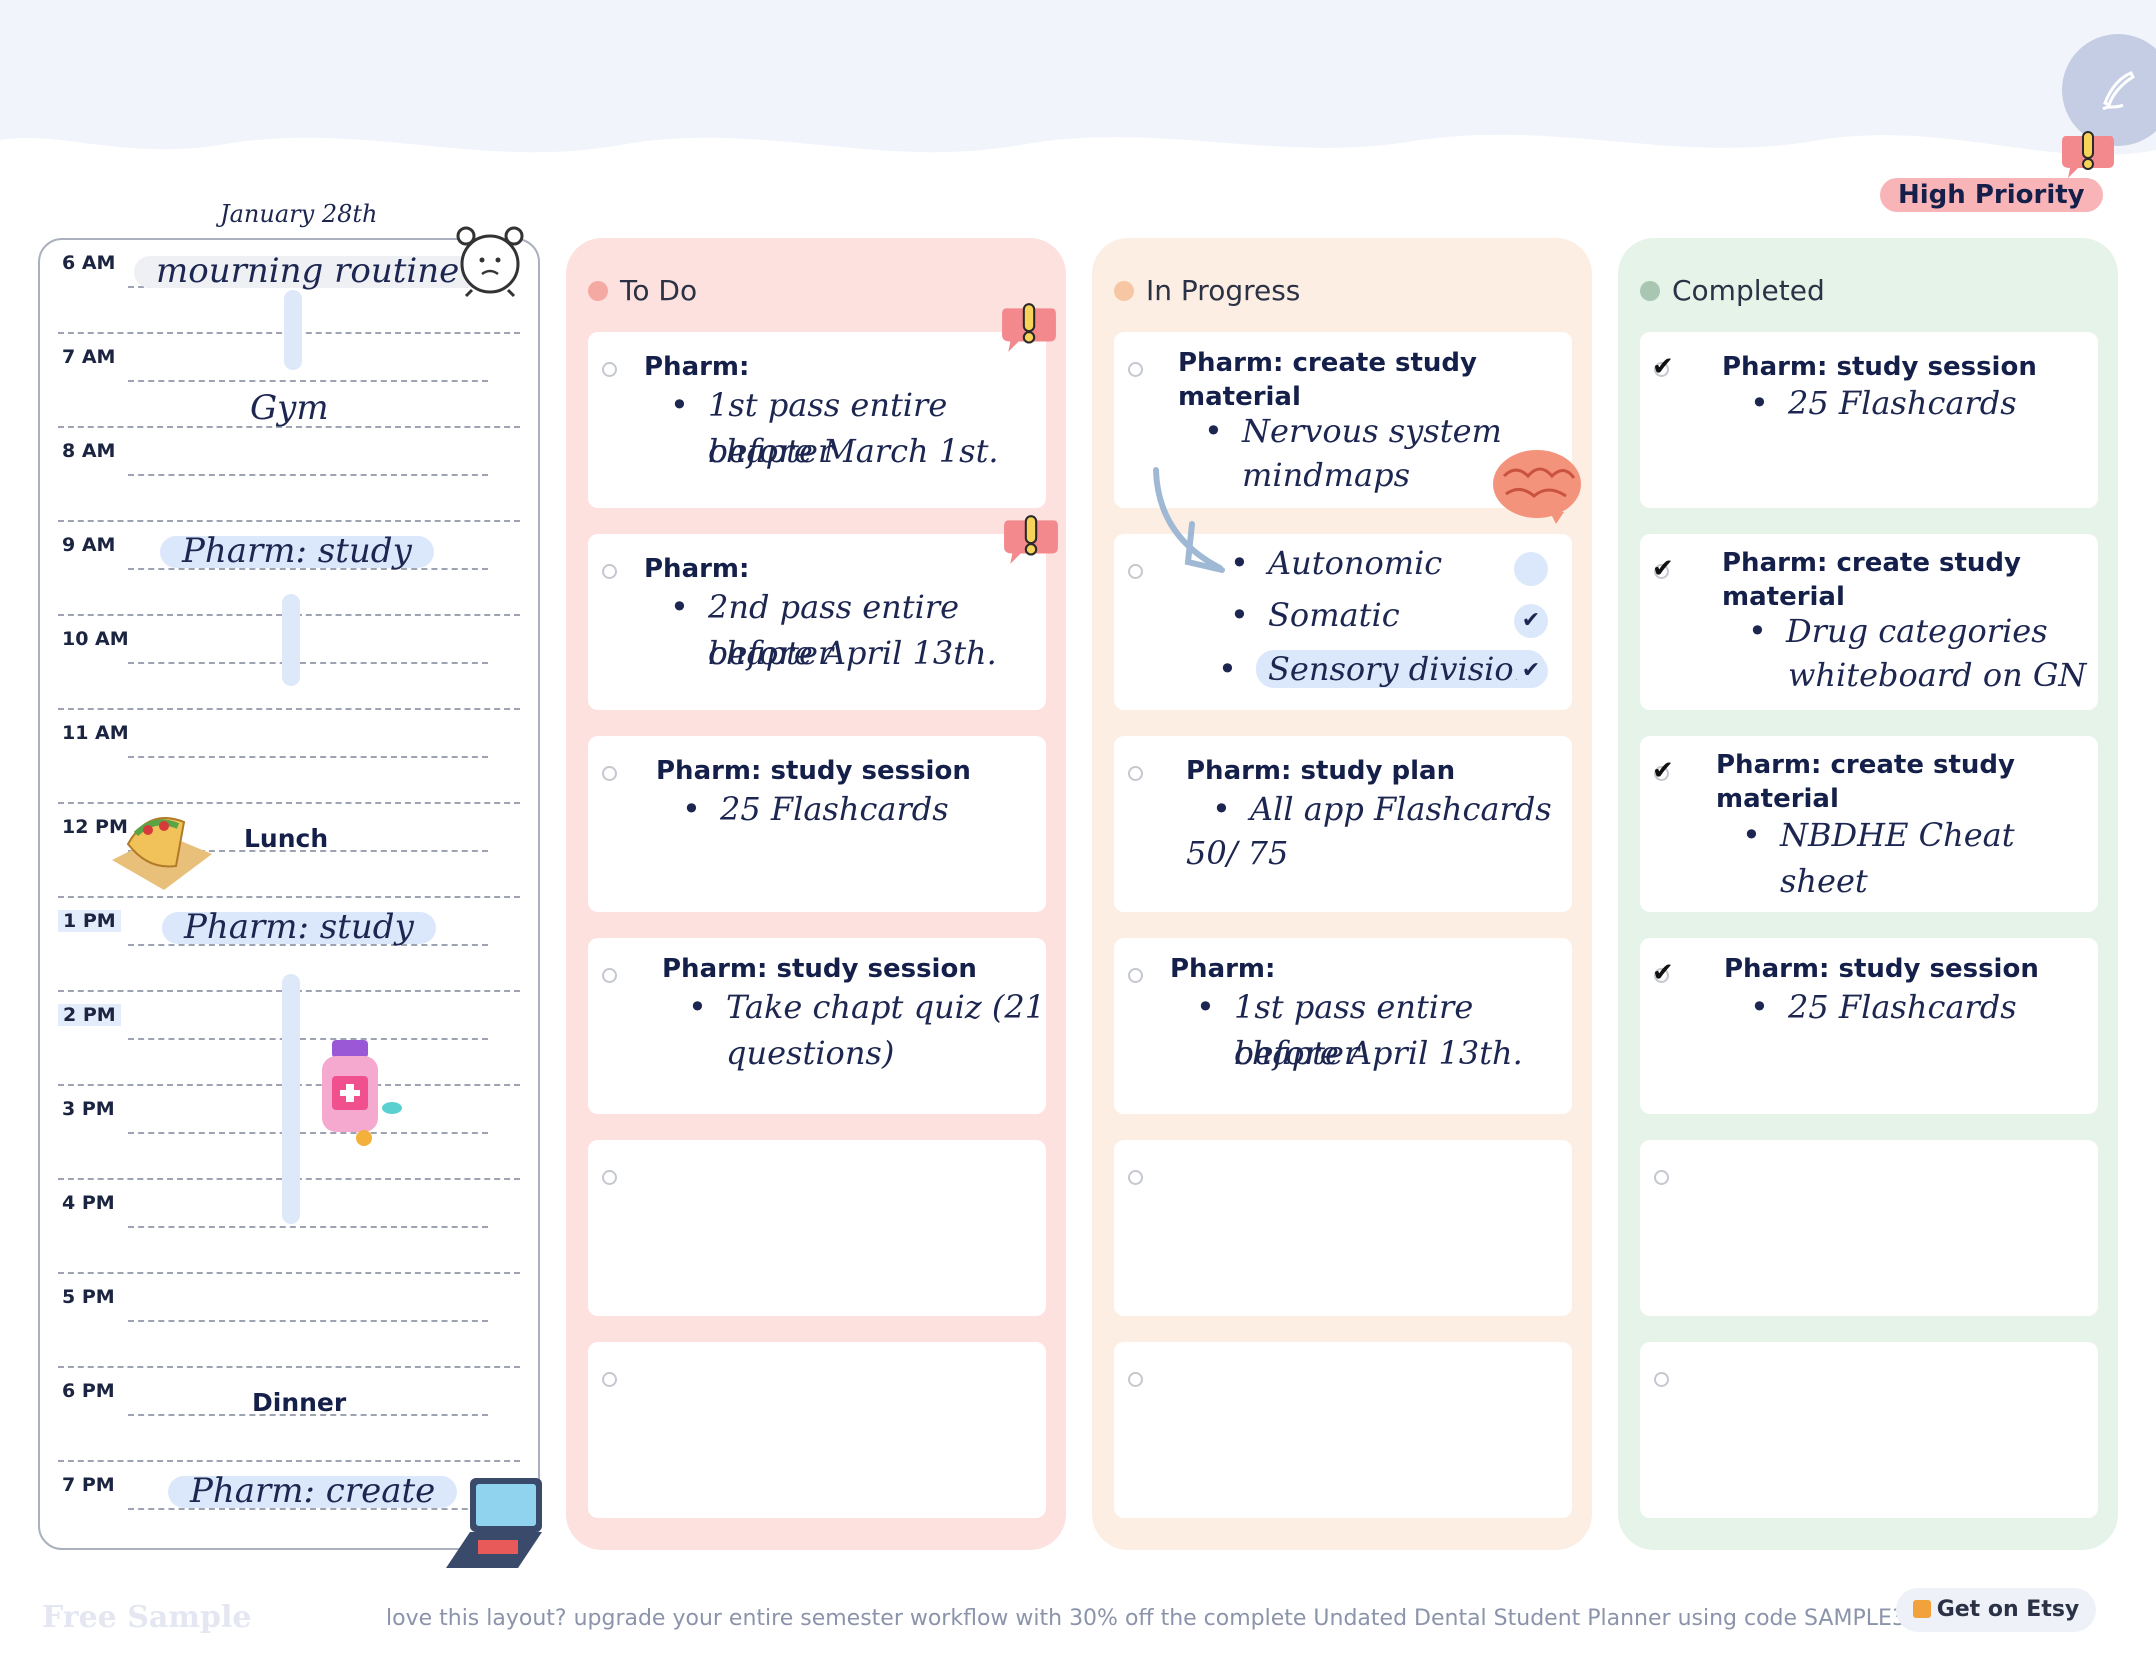 The width and height of the screenshot is (2156, 1668). Describe the element at coordinates (88, 1485) in the screenshot. I see `hour-label: 7 PM` at that location.